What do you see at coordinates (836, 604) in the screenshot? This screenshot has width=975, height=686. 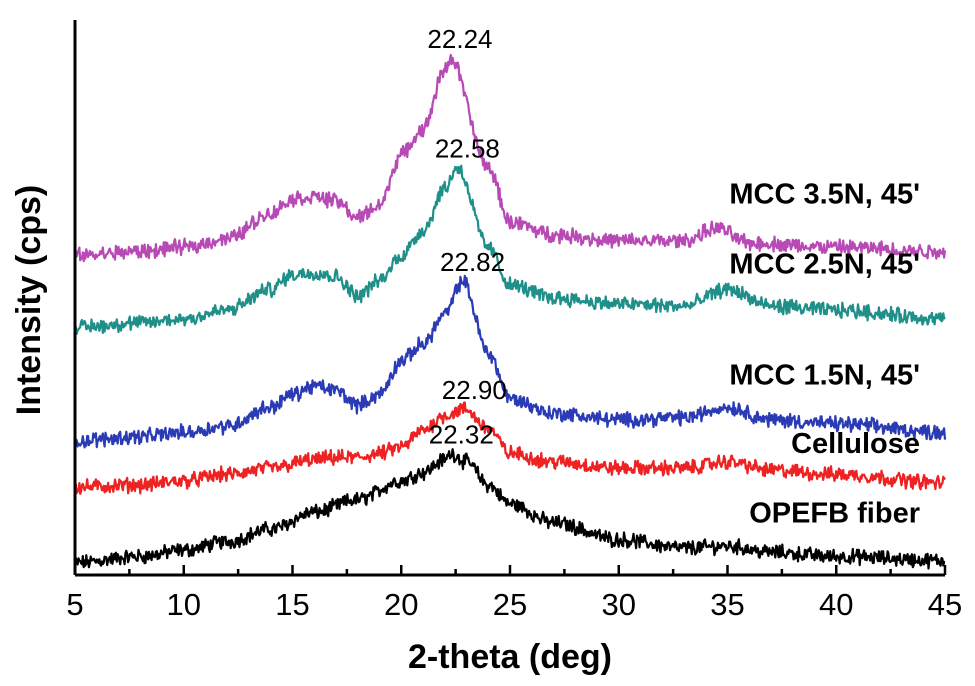 I see `x-tick-label: 40` at bounding box center [836, 604].